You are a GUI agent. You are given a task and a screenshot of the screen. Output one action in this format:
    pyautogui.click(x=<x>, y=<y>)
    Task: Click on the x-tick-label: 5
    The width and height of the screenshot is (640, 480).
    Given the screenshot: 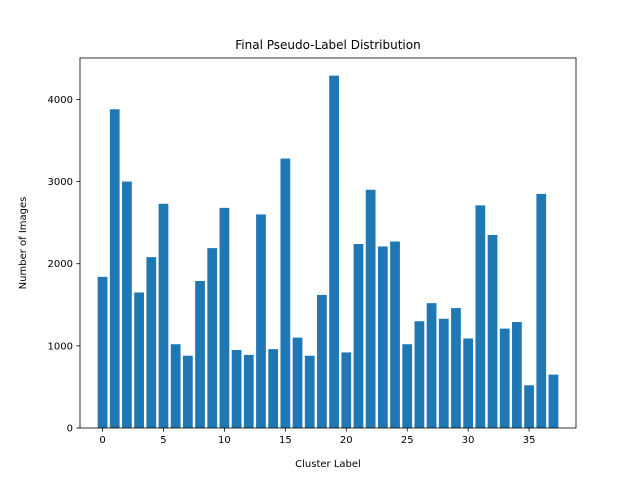 What is the action you would take?
    pyautogui.click(x=163, y=440)
    